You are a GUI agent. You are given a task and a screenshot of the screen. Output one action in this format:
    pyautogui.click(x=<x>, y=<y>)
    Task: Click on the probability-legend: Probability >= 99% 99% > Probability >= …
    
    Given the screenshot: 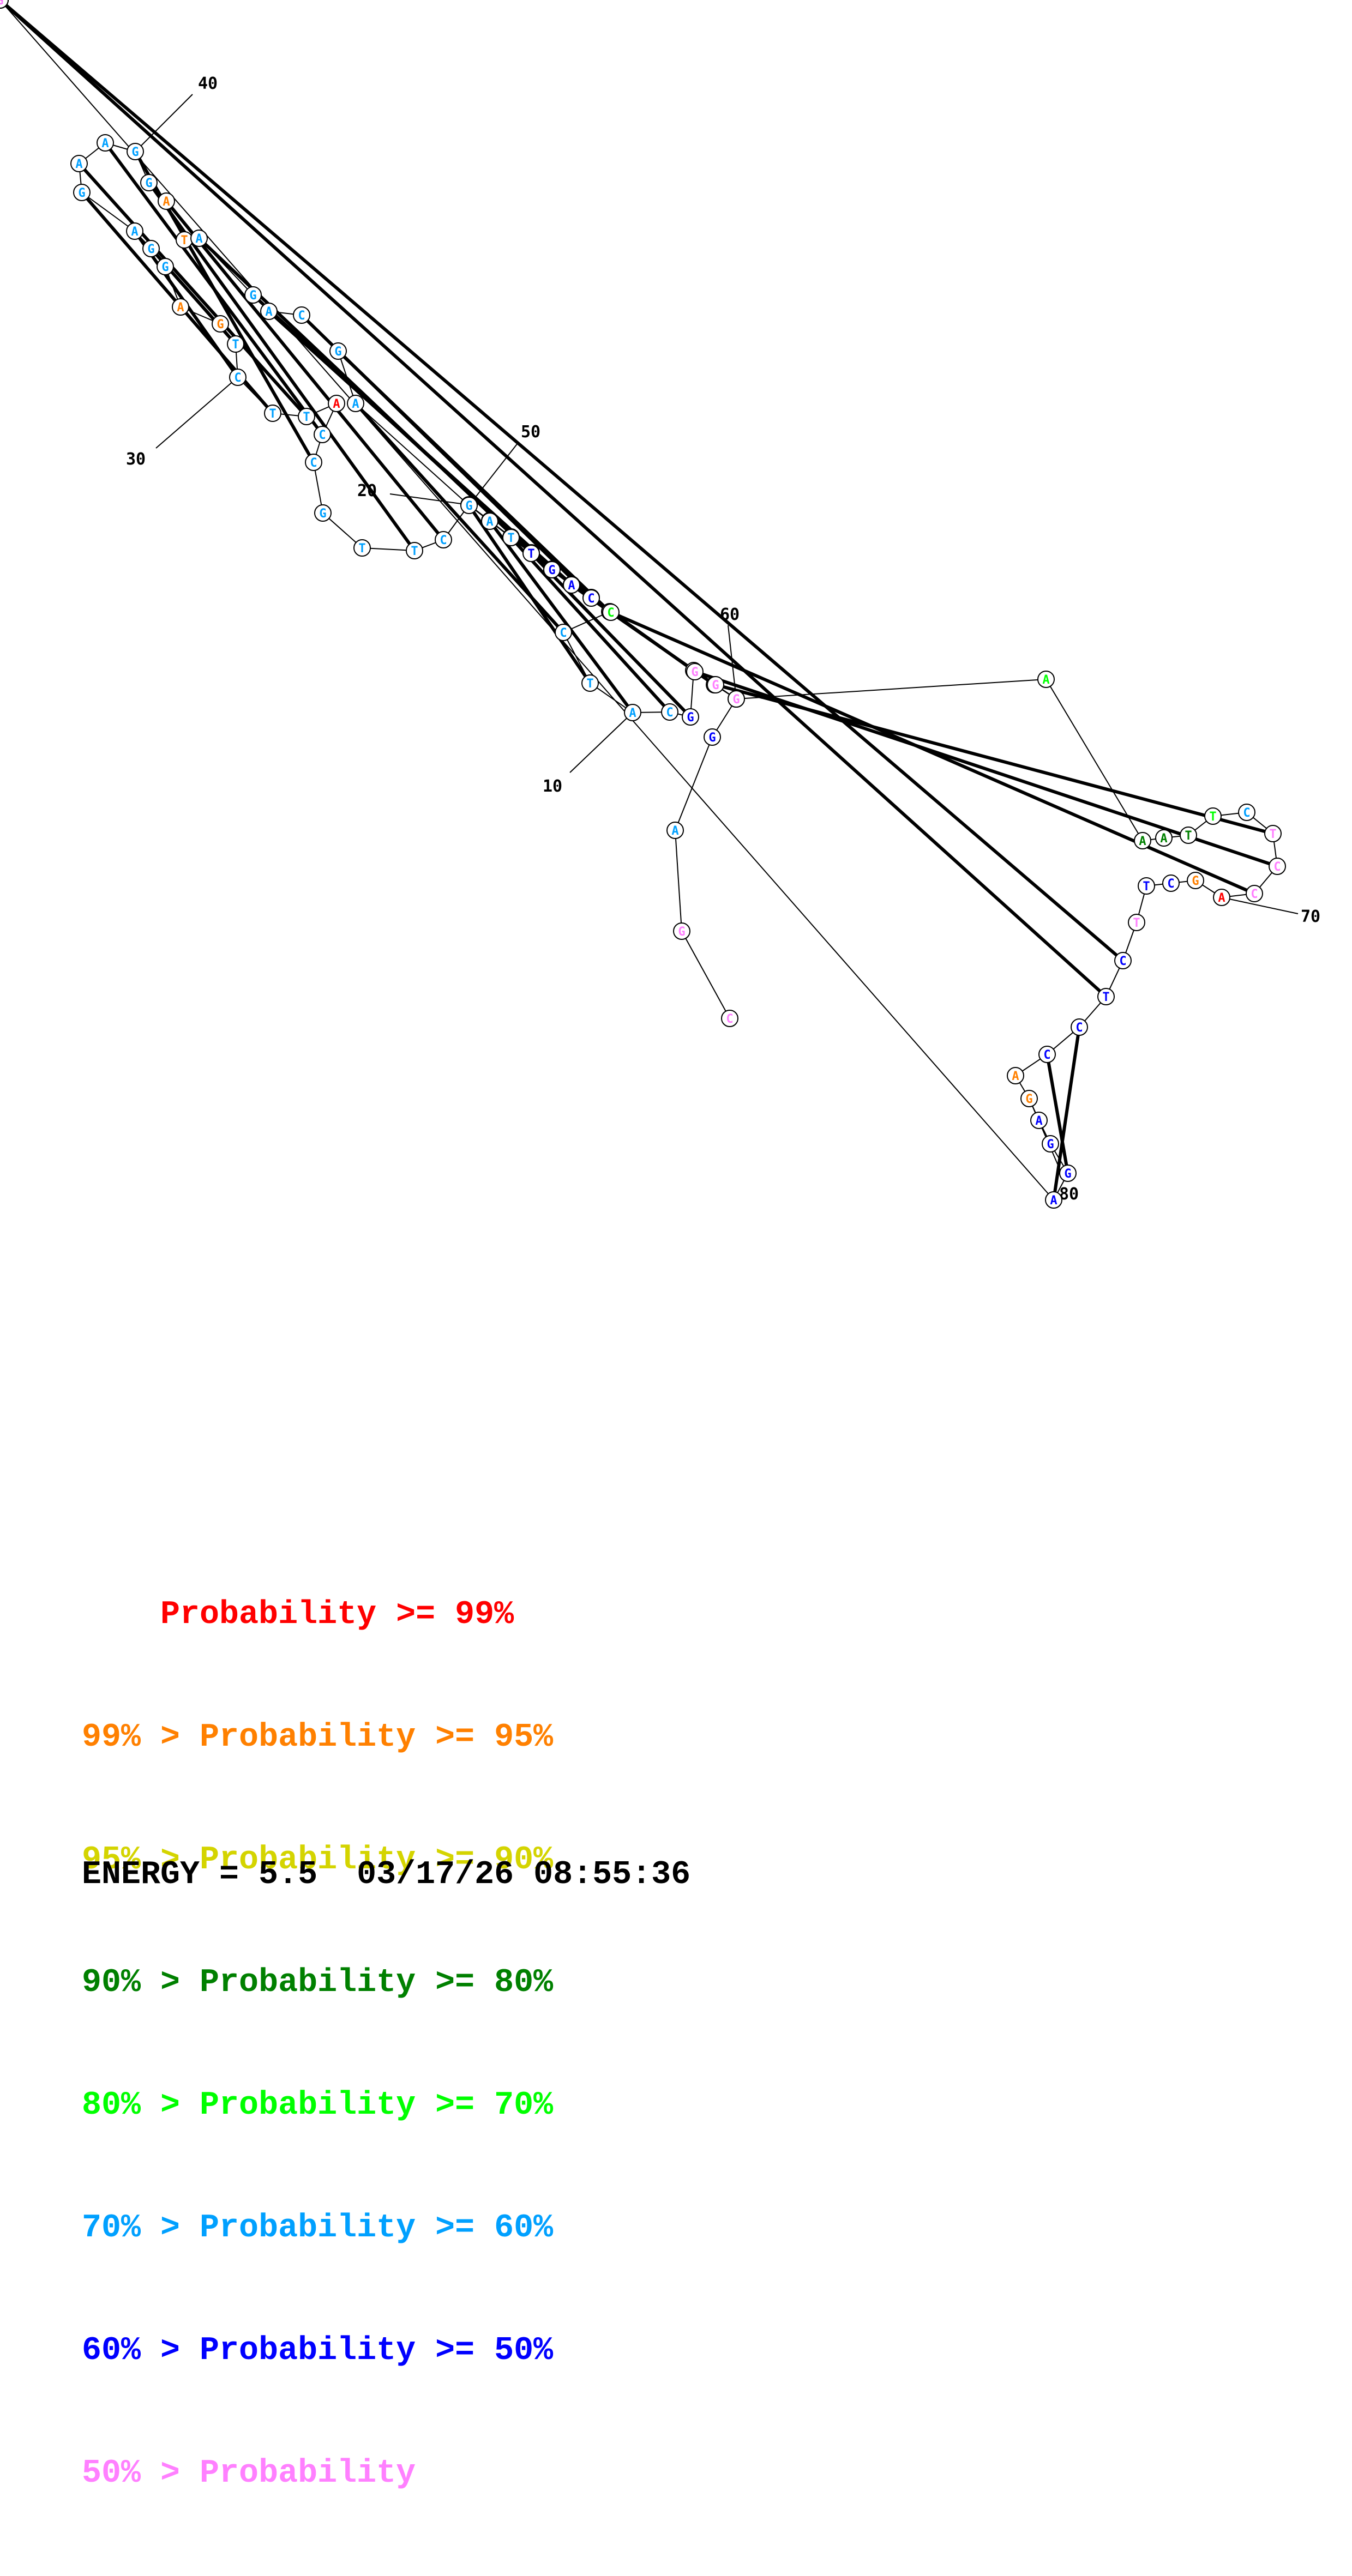 What is the action you would take?
    pyautogui.click(x=317, y=2045)
    